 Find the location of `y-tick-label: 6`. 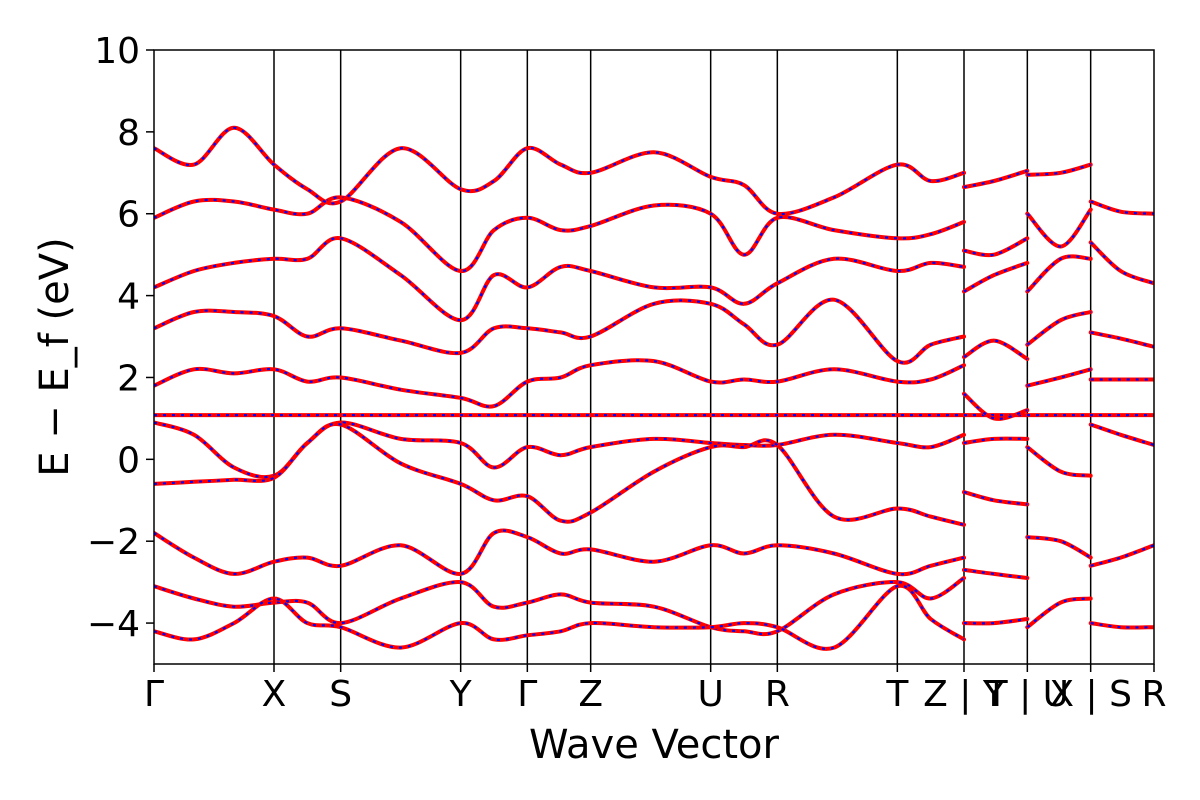

y-tick-label: 6 is located at coordinates (128, 215).